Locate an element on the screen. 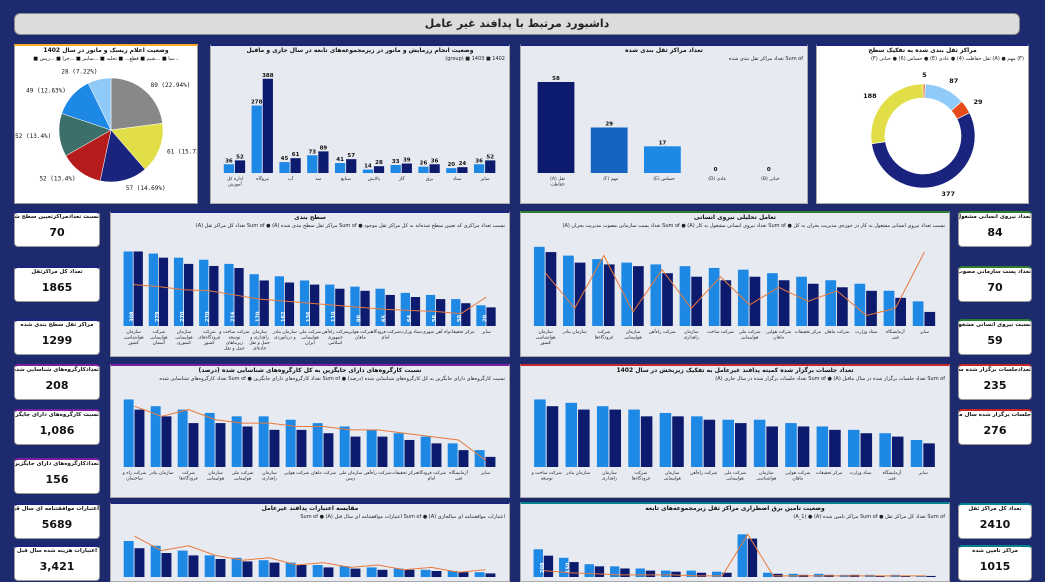 This screenshot has height=582, width=1045. category-label: پالایش is located at coordinates (374, 179).